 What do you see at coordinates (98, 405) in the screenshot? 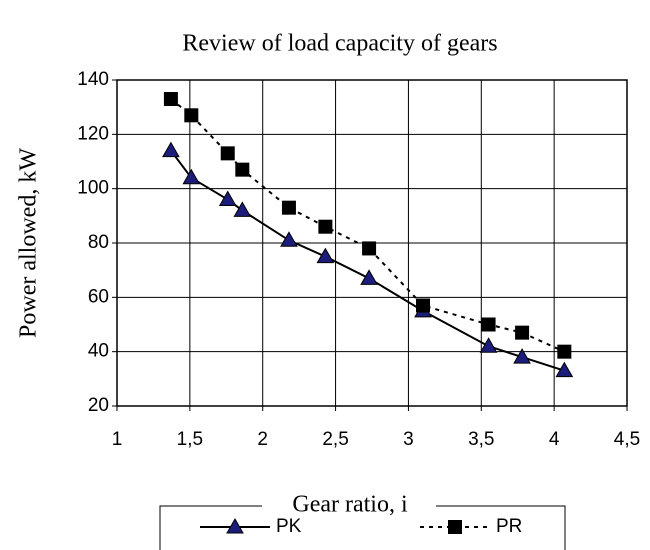
I see `y-tick-label: 20` at bounding box center [98, 405].